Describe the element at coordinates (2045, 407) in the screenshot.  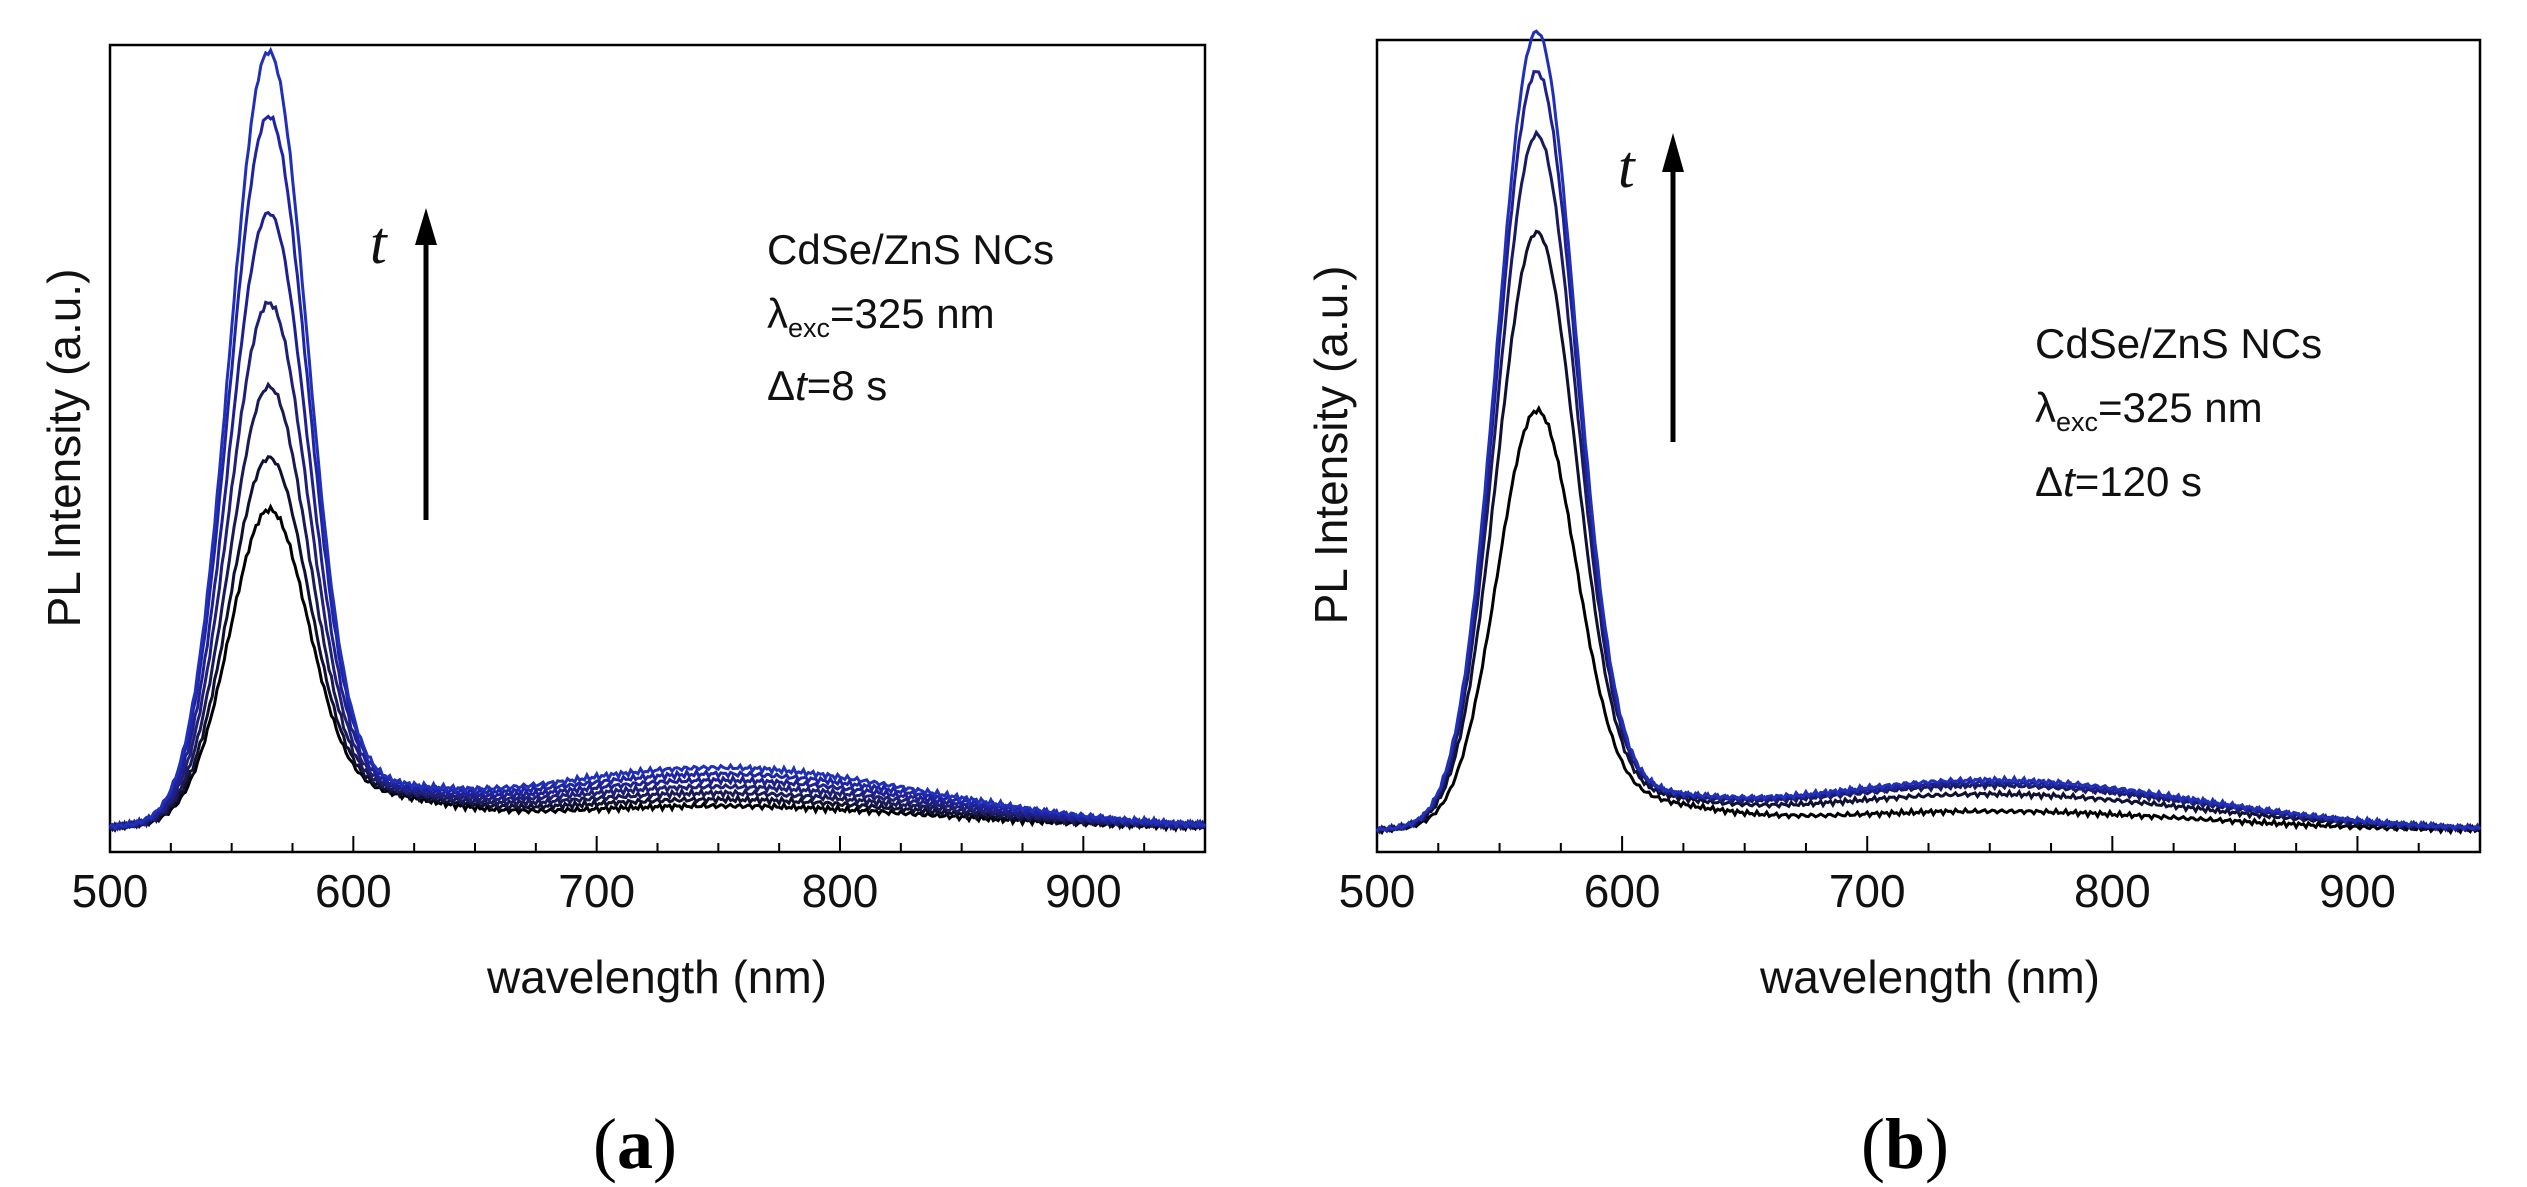
I see `panel-b-lambda-symbol: λ` at that location.